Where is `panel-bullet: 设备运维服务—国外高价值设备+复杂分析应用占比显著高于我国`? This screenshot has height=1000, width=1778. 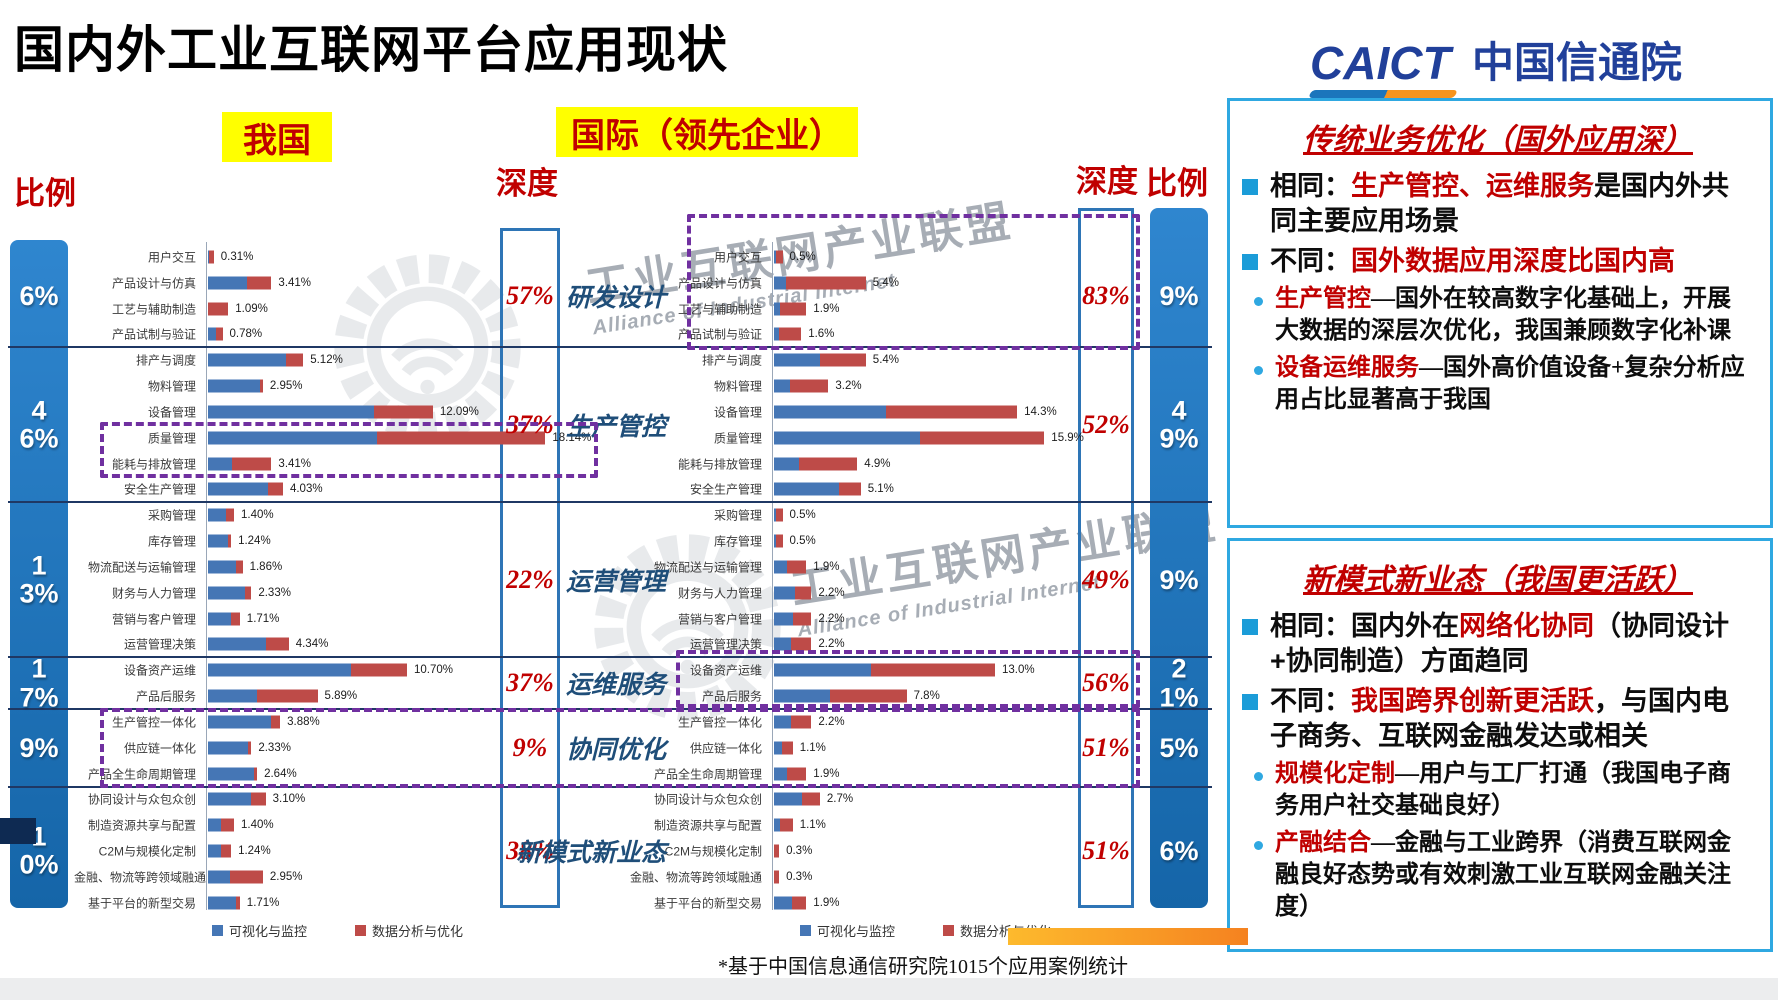
panel-bullet: 设备运维服务—国外高价值设备+复杂分析应用占比显著高于我国 is located at coordinates (1504, 385).